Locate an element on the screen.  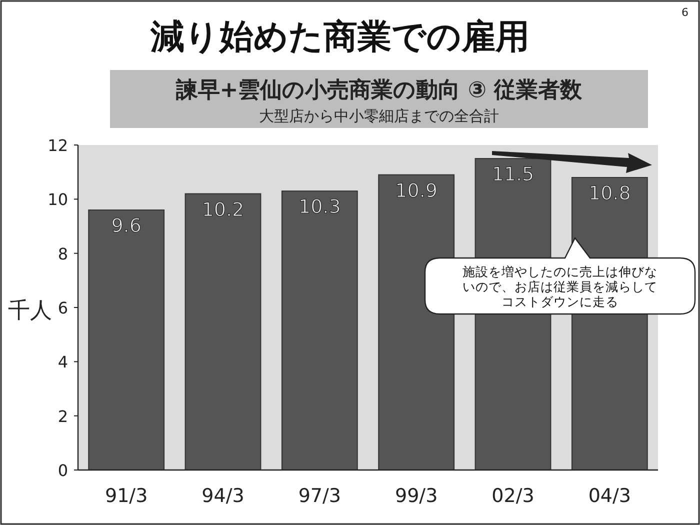
x-tick-label: 94/3 is located at coordinates (223, 496).